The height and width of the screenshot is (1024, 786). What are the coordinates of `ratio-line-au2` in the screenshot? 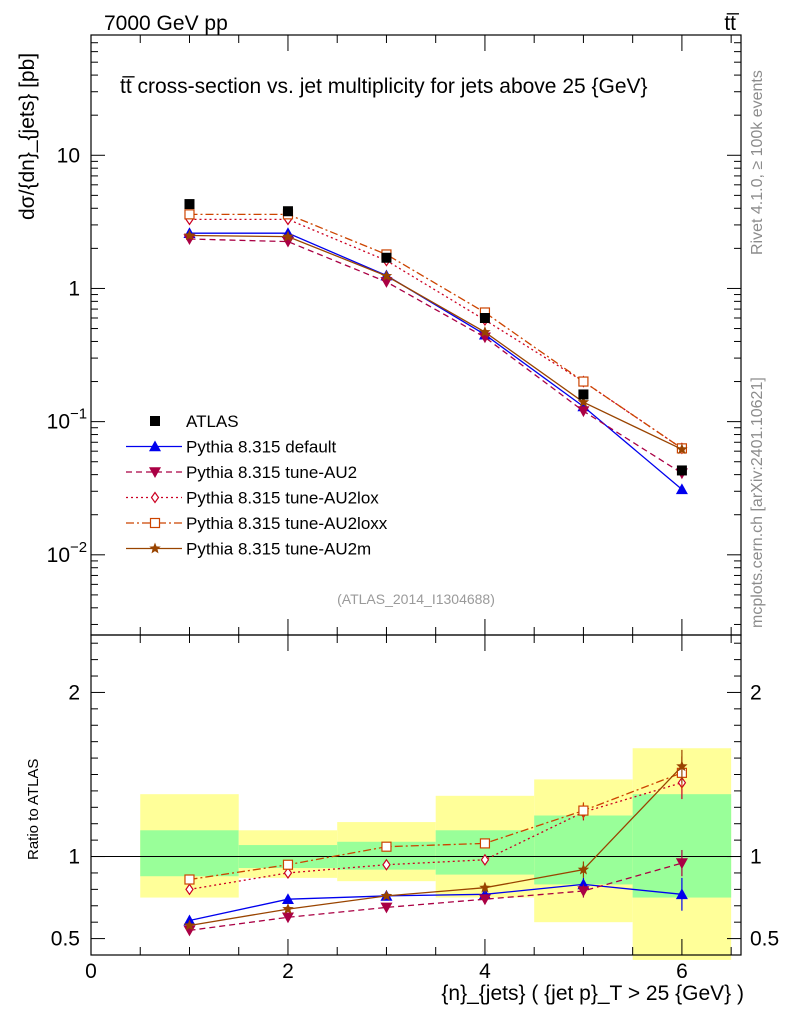 It's located at (436, 897).